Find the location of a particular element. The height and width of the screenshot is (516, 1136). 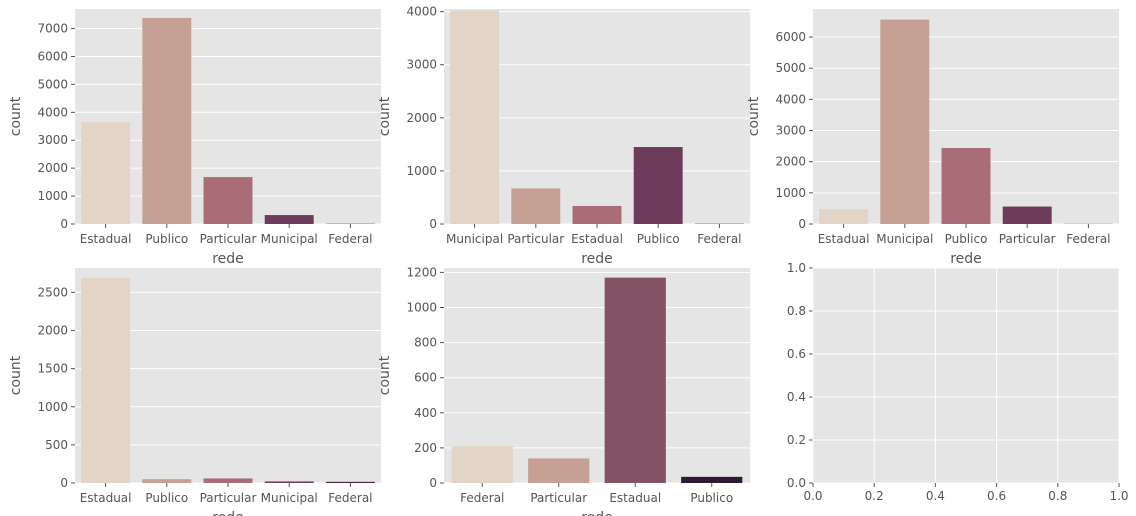

y-tick-label: 0.0 is located at coordinates (796, 483).